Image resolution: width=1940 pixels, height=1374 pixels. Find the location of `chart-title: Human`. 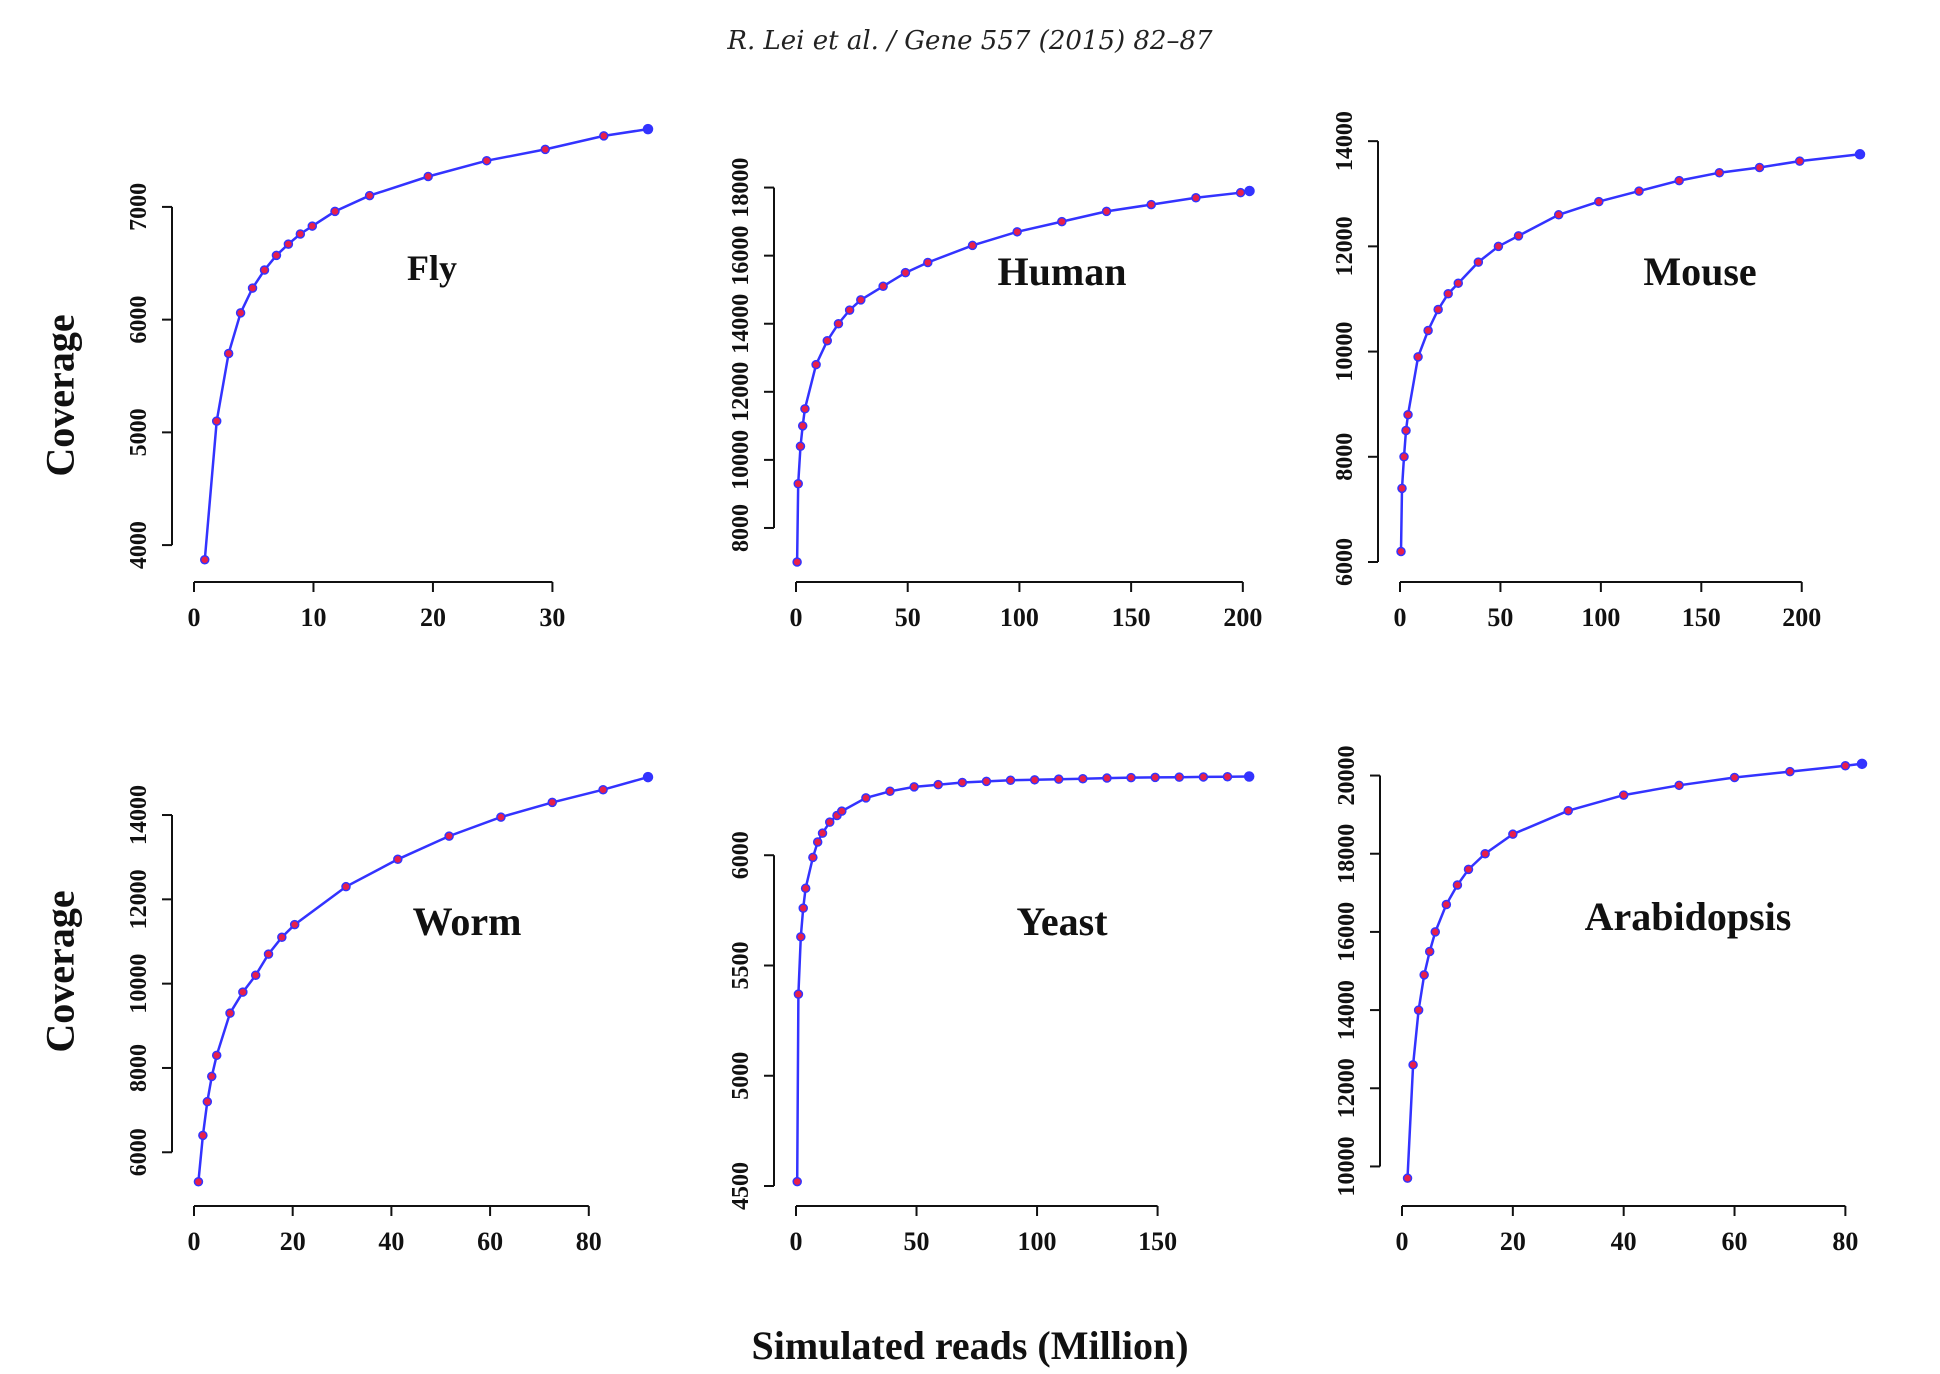

chart-title: Human is located at coordinates (1062, 271).